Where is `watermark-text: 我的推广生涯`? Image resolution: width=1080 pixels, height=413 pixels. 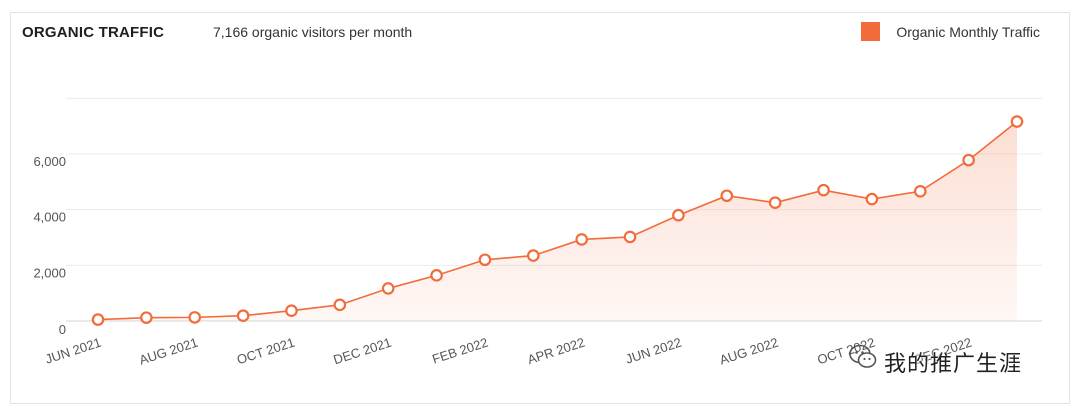 watermark-text: 我的推广生涯 is located at coordinates (953, 364).